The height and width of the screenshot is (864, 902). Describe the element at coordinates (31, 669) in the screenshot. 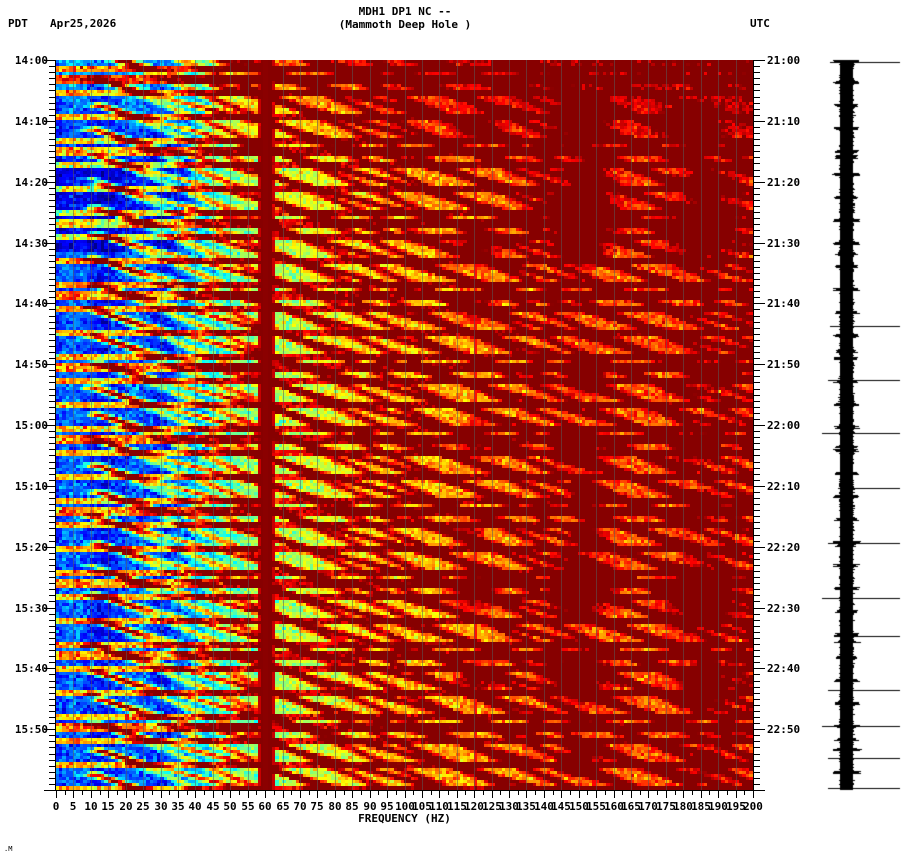

I see `left-time-label: 15:40` at that location.